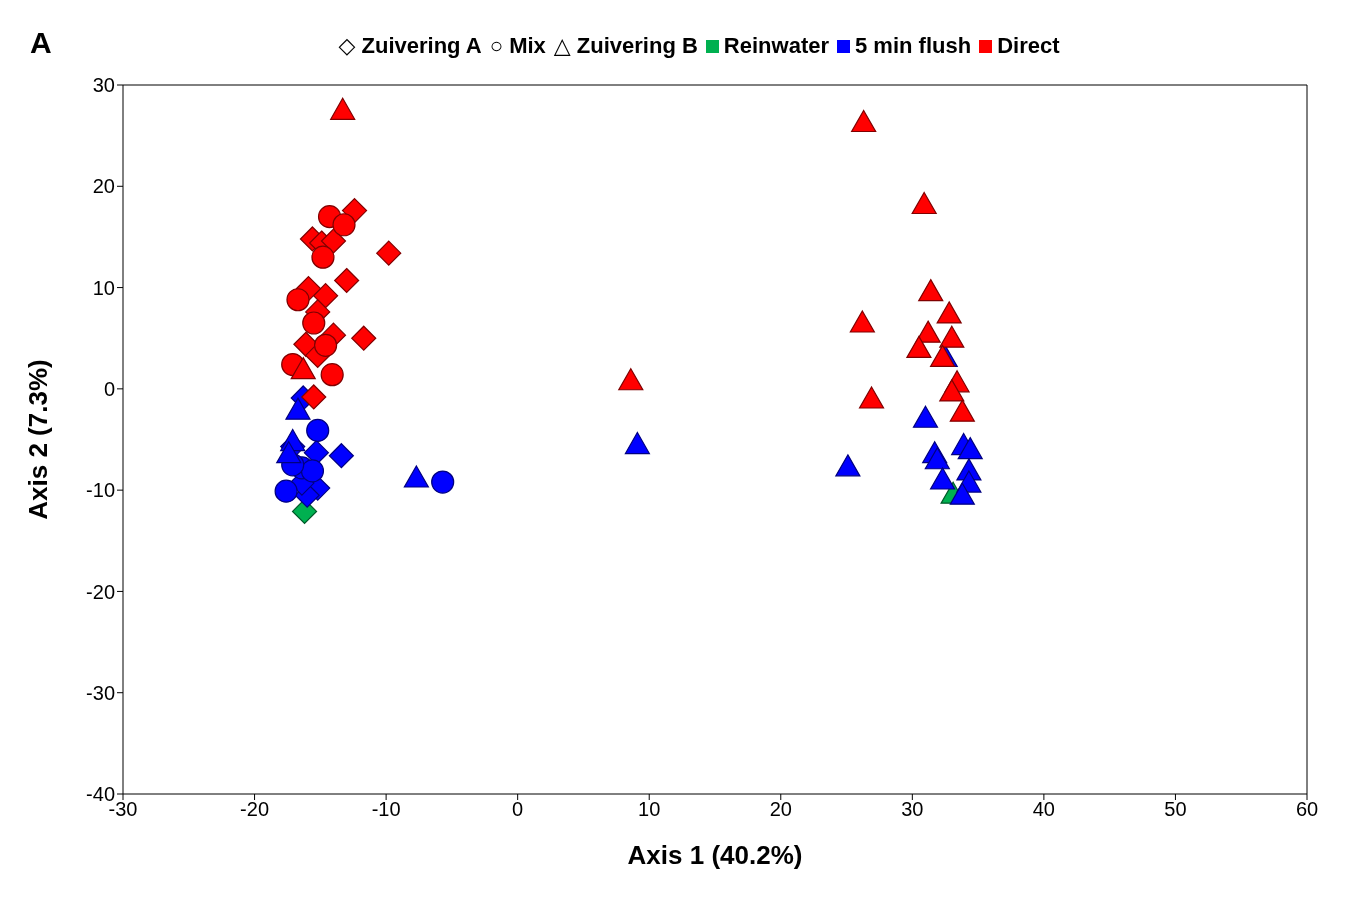  What do you see at coordinates (41, 43) in the screenshot?
I see `chart-title: A` at bounding box center [41, 43].